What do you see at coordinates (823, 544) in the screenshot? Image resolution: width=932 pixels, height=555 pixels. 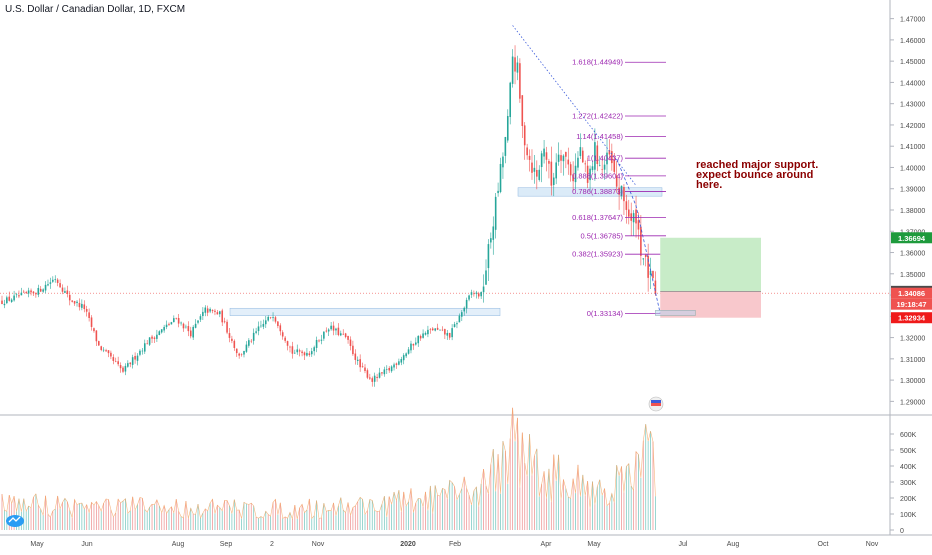 I see `time-tick-label: Oct` at bounding box center [823, 544].